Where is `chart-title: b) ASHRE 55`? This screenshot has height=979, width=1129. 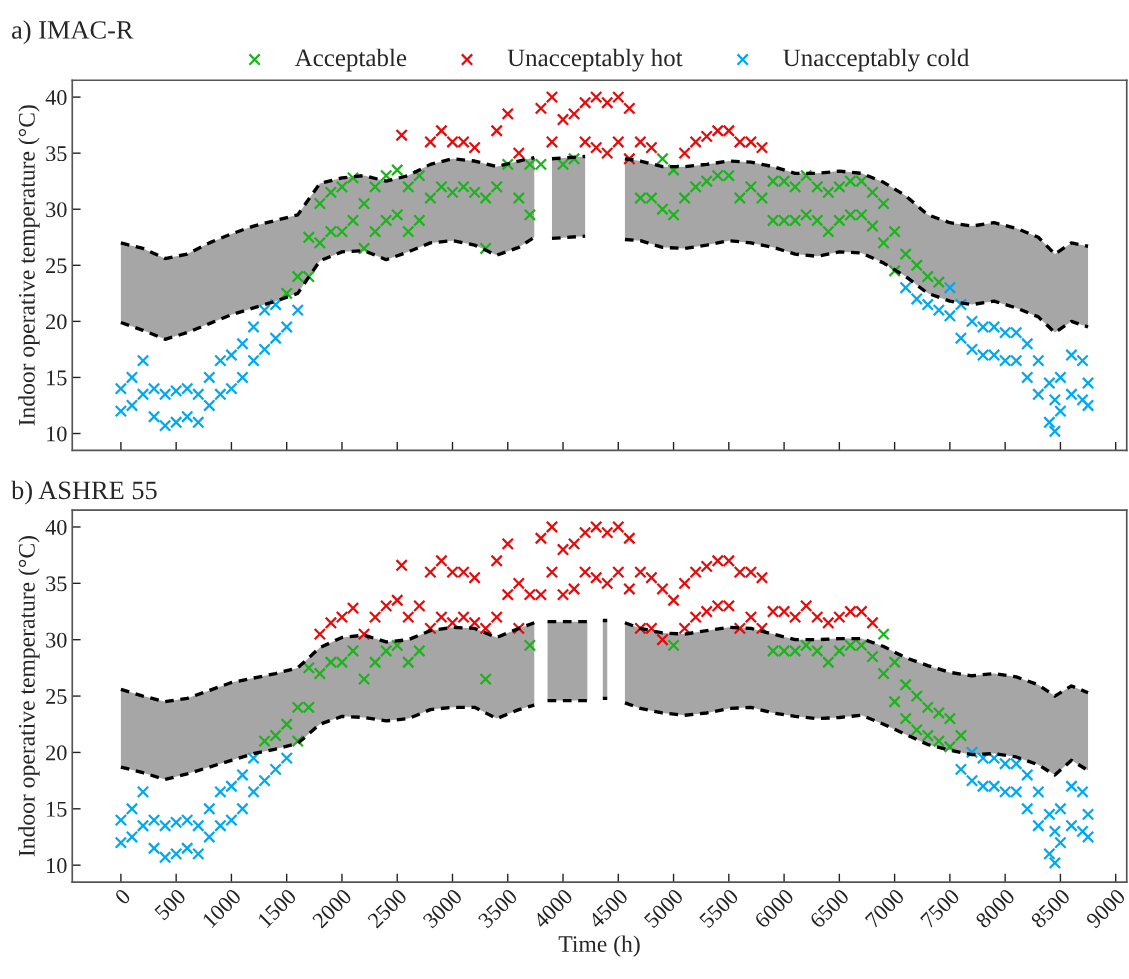
chart-title: b) ASHRE 55 is located at coordinates (84, 492).